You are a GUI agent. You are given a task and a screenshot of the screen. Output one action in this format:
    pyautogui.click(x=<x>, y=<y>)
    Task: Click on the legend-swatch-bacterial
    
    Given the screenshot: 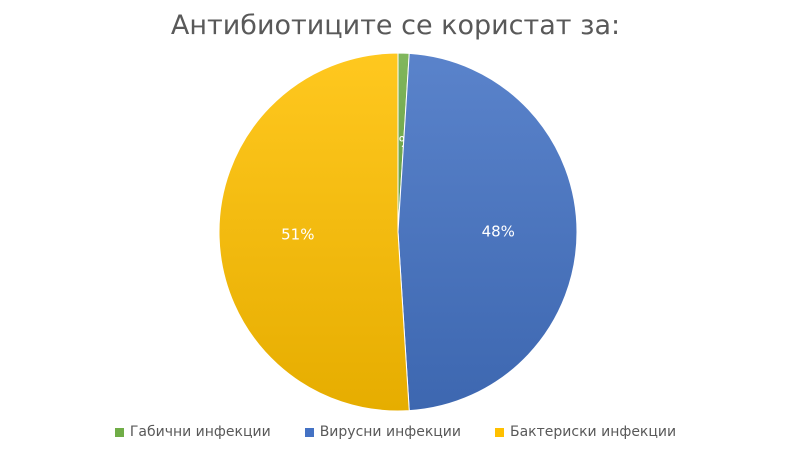 What is the action you would take?
    pyautogui.click(x=499, y=432)
    